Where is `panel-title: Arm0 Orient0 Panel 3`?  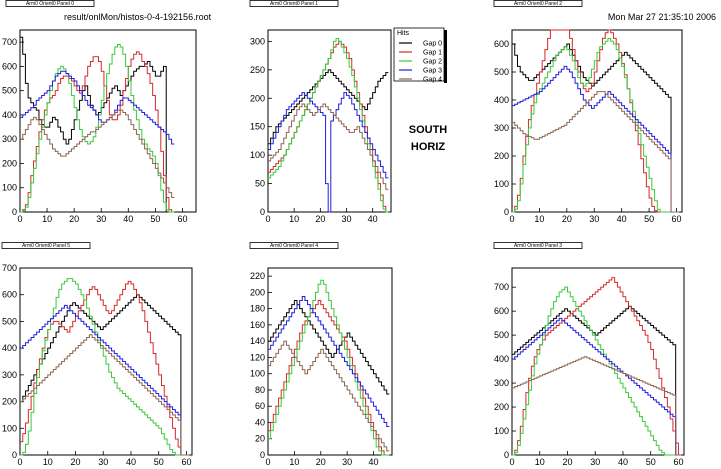
panel-title: Arm0 Orient0 Panel 3 is located at coordinates (538, 246).